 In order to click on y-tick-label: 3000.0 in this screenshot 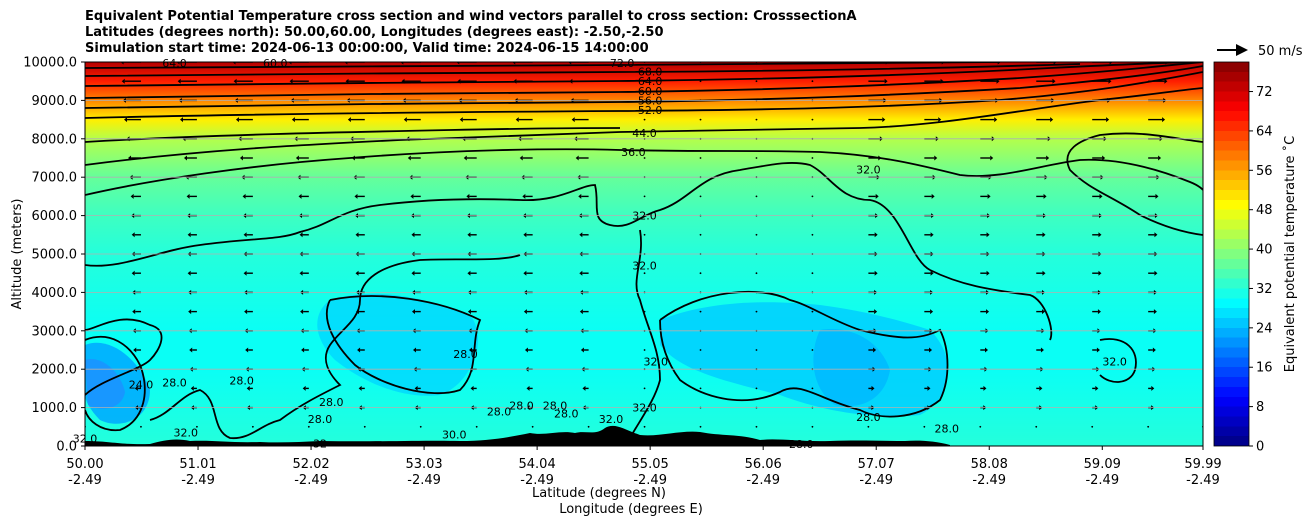, I will do `click(55, 331)`.